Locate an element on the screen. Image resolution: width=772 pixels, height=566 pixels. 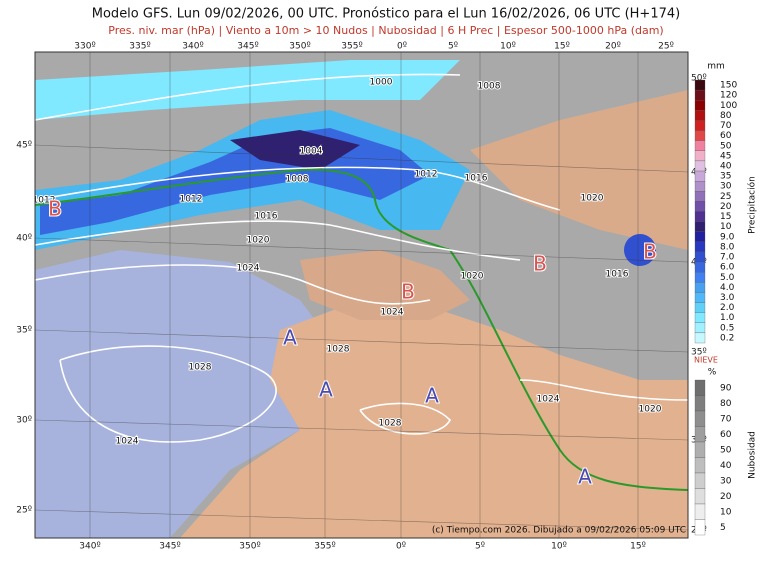
precip-level: 60 is located at coordinates (726, 136).